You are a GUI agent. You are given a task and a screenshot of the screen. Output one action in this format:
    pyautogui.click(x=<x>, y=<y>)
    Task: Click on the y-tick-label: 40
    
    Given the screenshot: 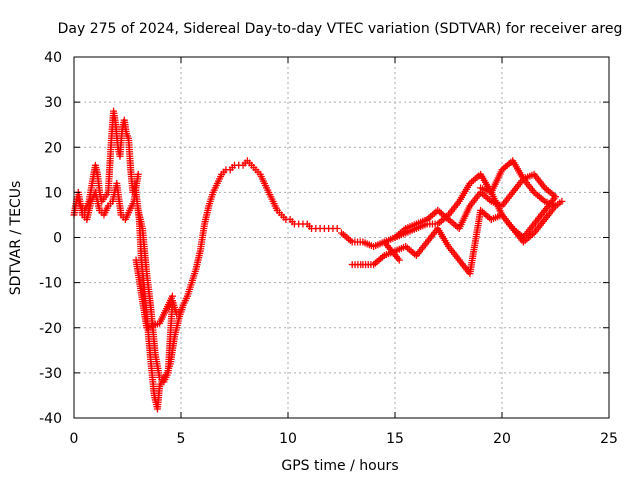 What is the action you would take?
    pyautogui.click(x=53, y=58)
    